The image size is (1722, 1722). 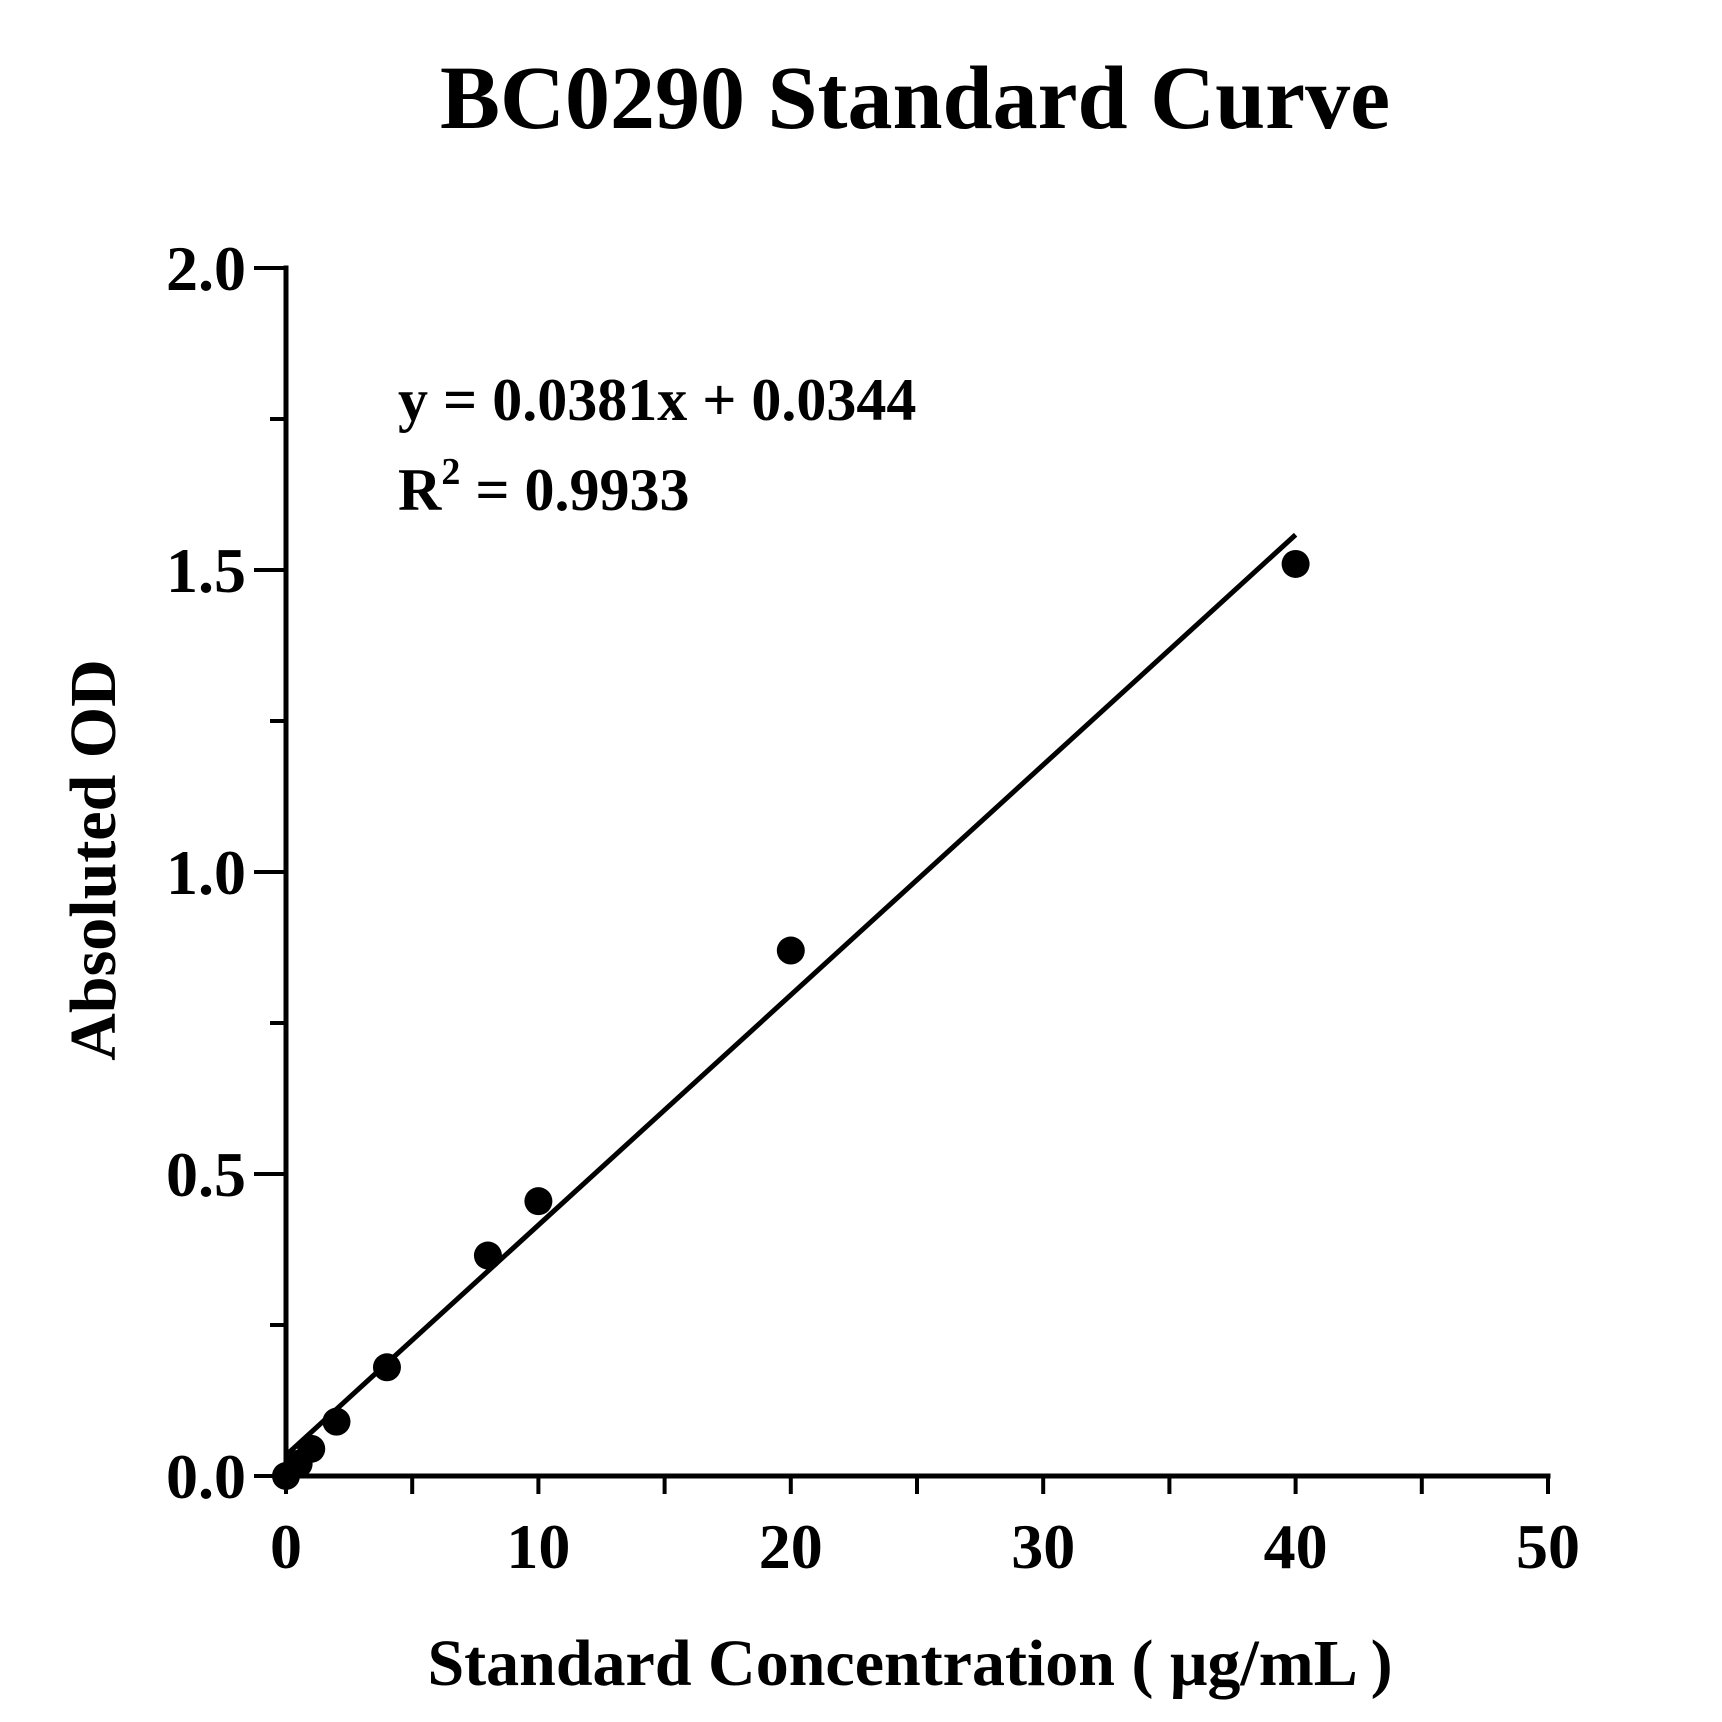 I want to click on x-tick-label: 40, so click(x=1296, y=1546).